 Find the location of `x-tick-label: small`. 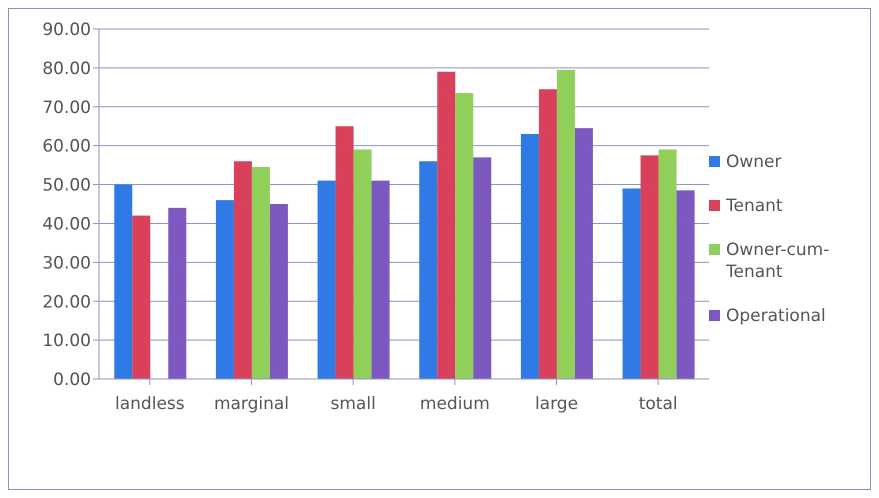

x-tick-label: small is located at coordinates (353, 404).